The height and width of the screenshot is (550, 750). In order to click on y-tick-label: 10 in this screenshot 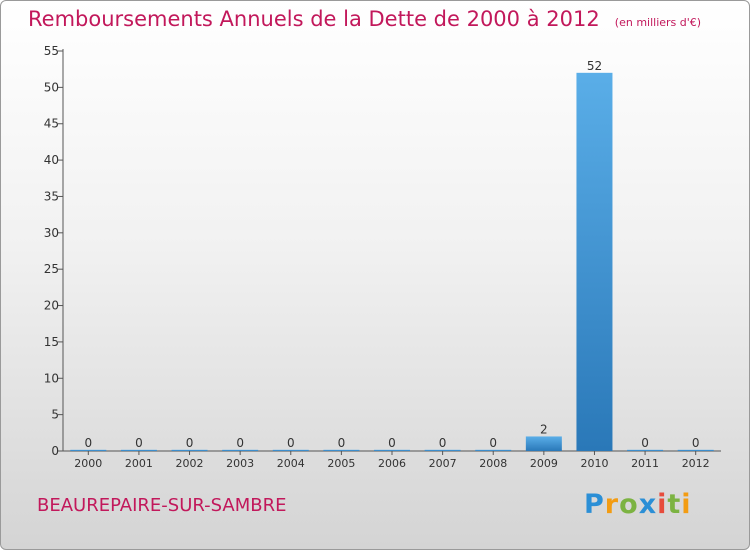, I will do `click(51, 378)`.